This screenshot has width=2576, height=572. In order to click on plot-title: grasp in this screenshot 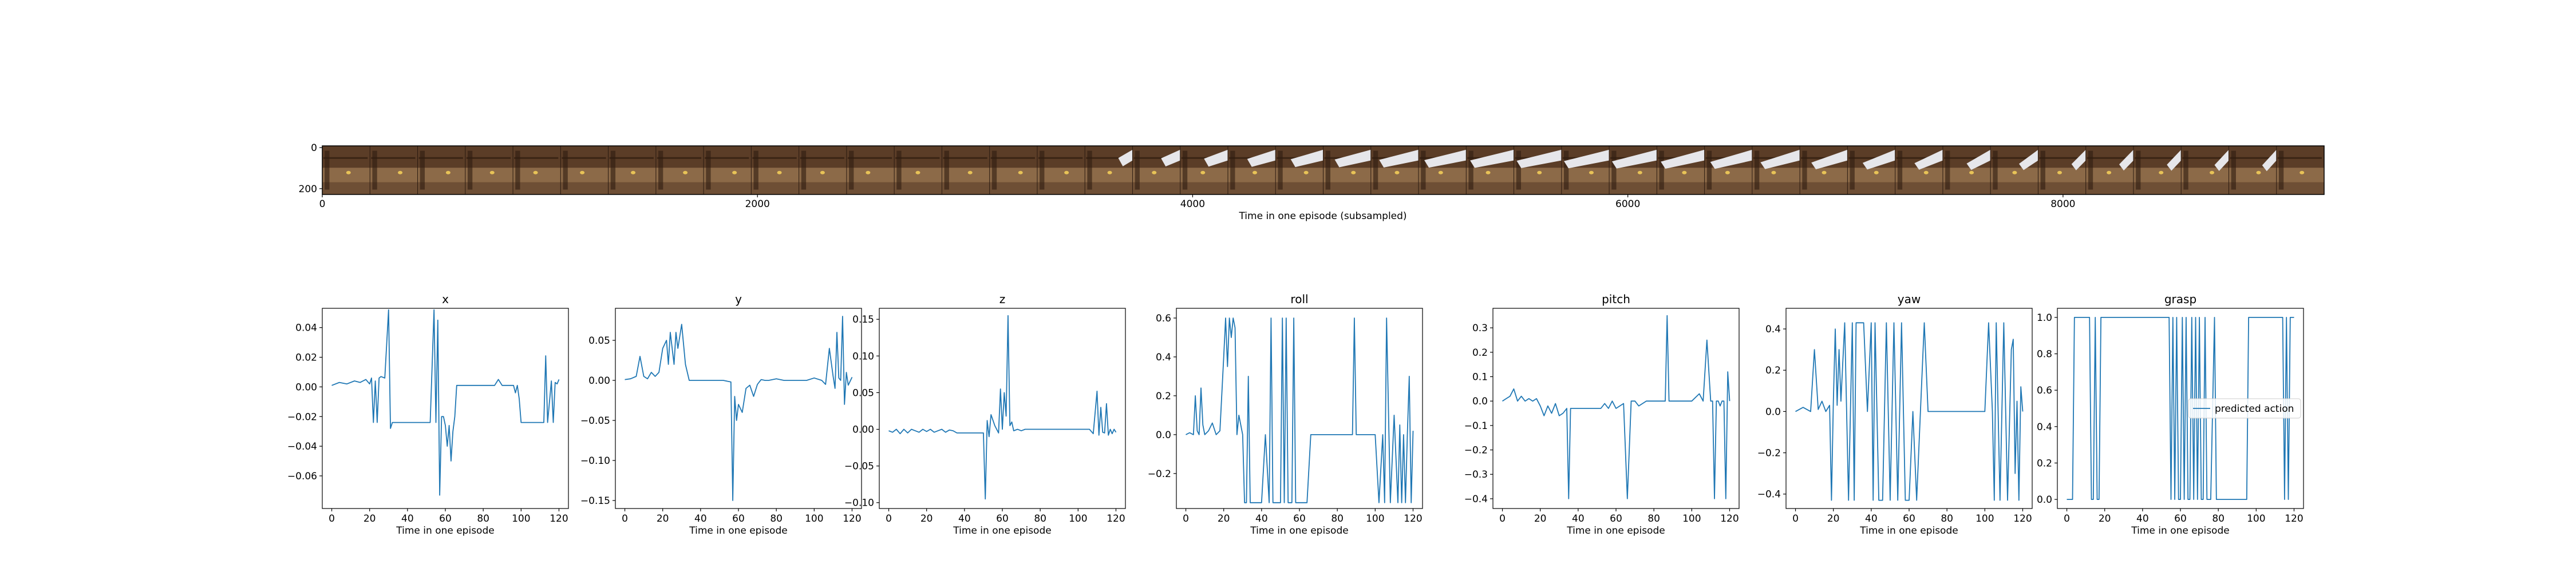, I will do `click(2180, 299)`.